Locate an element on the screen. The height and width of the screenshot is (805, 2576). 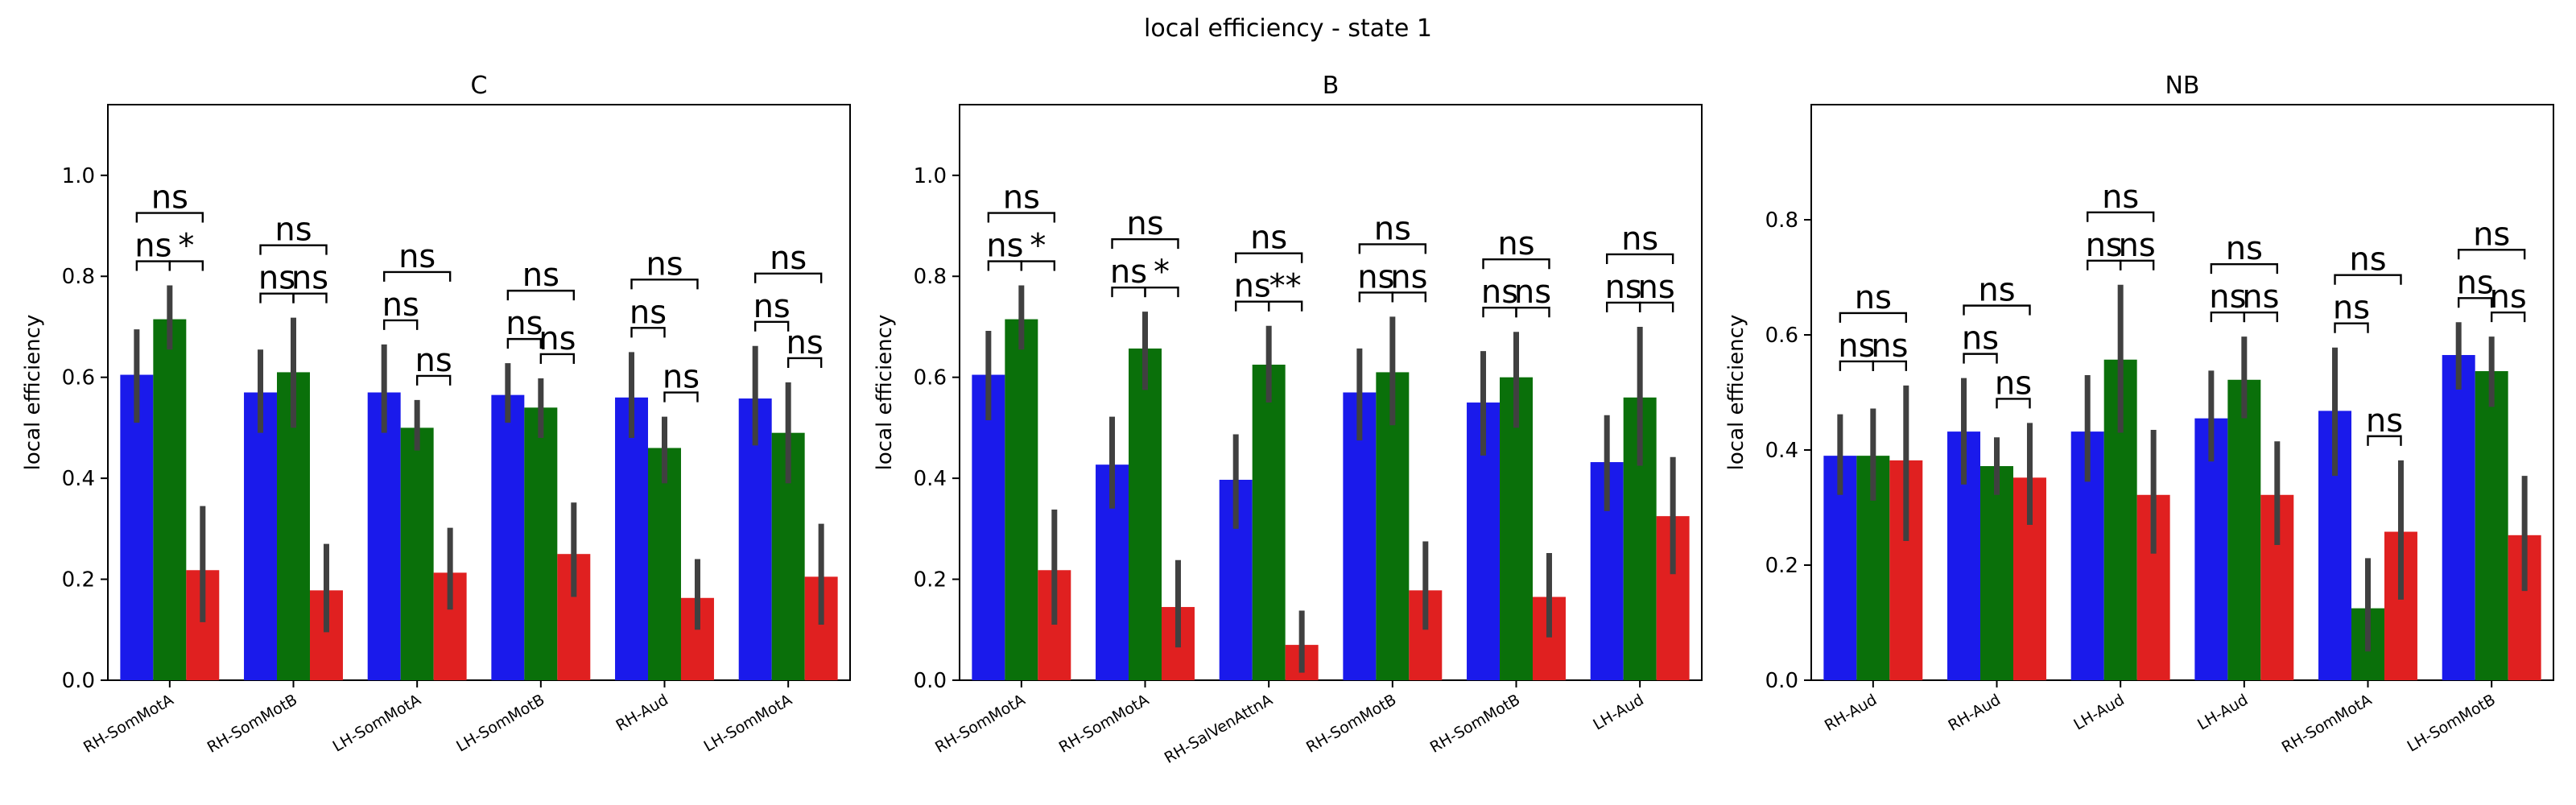
x-tick-label: RH-Aud is located at coordinates (642, 713).